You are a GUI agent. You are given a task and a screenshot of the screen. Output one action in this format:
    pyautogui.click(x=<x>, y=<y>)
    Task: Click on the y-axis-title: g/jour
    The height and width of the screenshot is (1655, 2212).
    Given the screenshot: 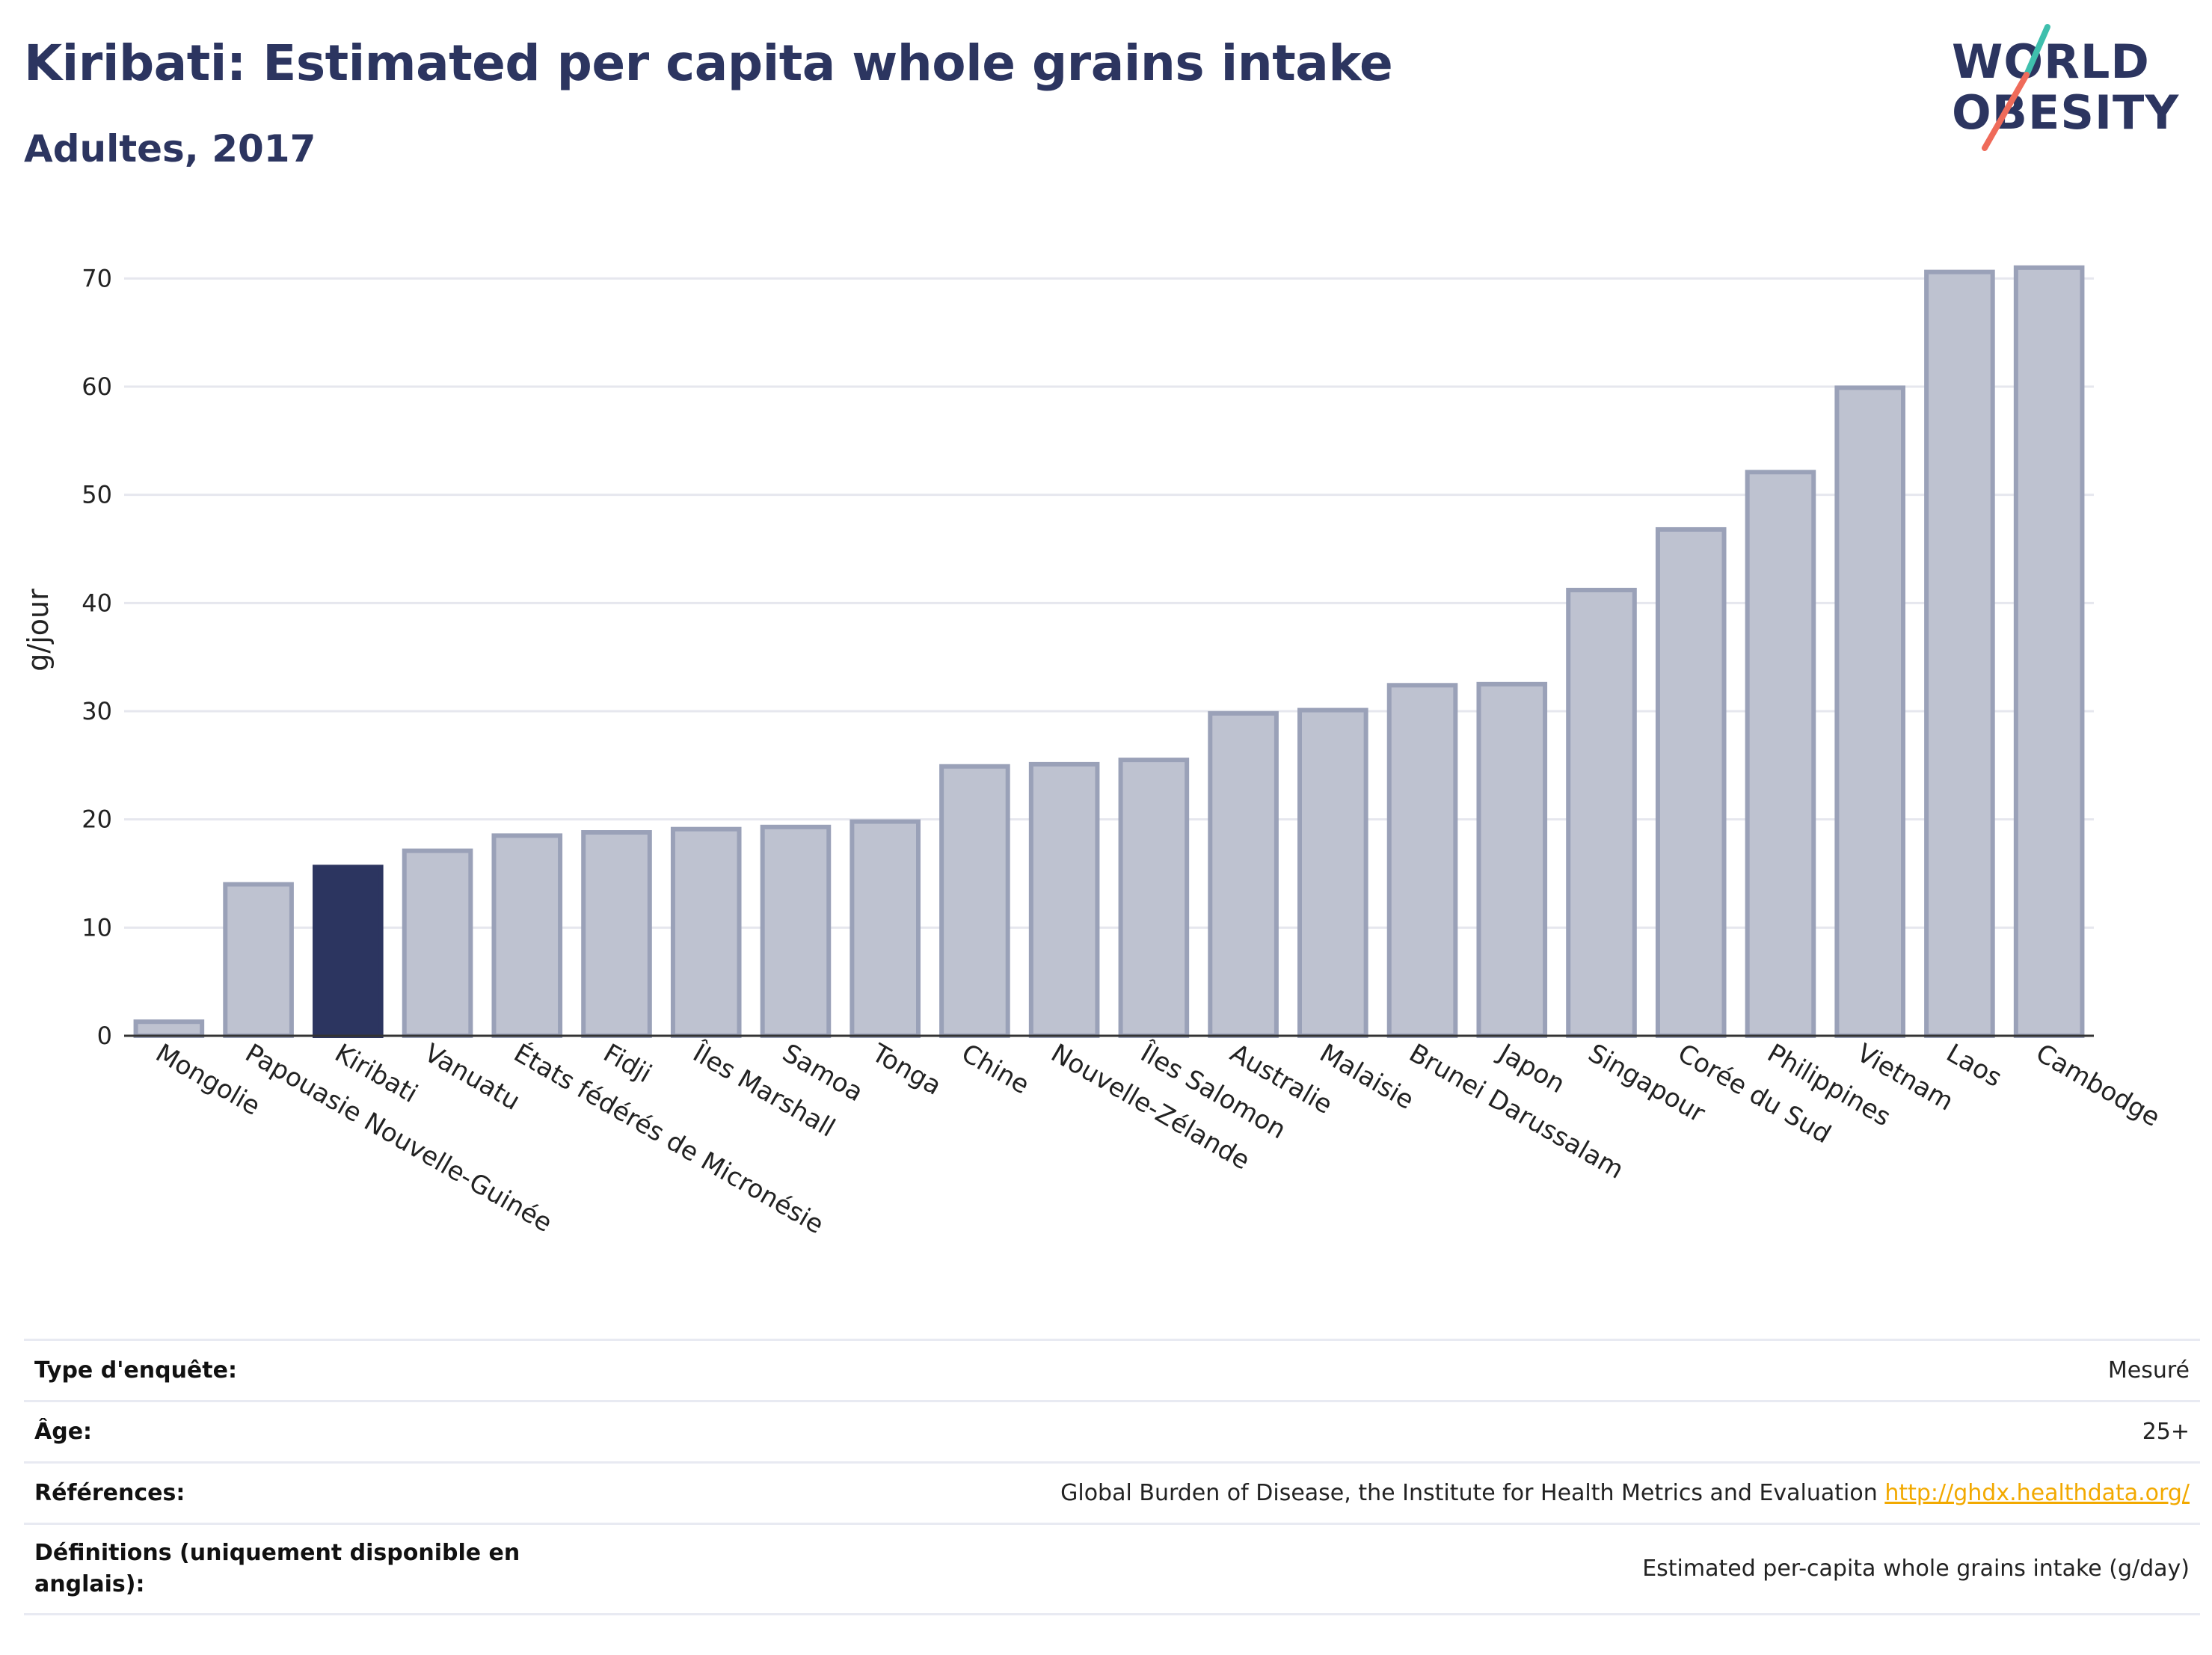 What is the action you would take?
    pyautogui.click(x=38, y=630)
    